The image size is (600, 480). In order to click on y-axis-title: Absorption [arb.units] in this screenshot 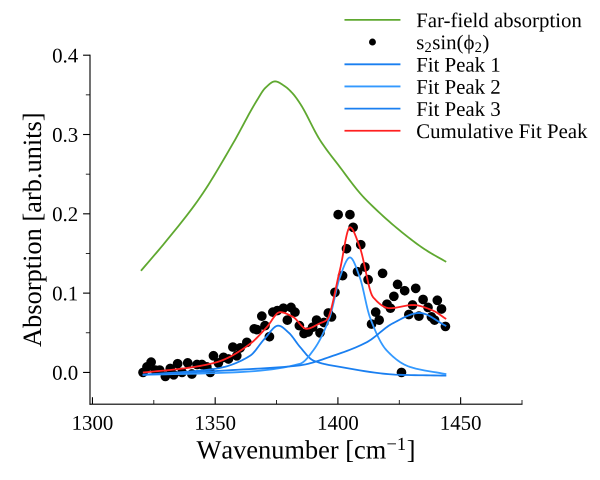, I will do `click(34, 230)`.